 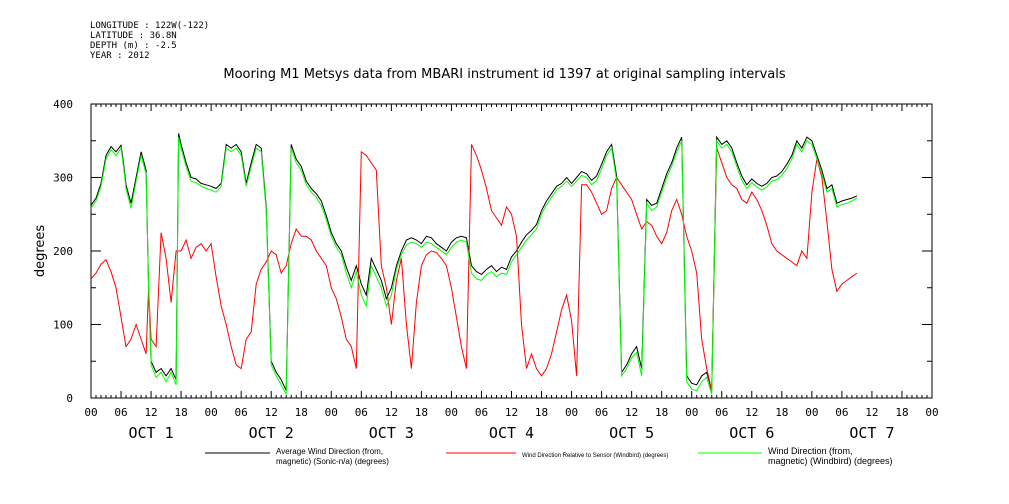 I want to click on day-label: OCT 4, so click(x=511, y=433).